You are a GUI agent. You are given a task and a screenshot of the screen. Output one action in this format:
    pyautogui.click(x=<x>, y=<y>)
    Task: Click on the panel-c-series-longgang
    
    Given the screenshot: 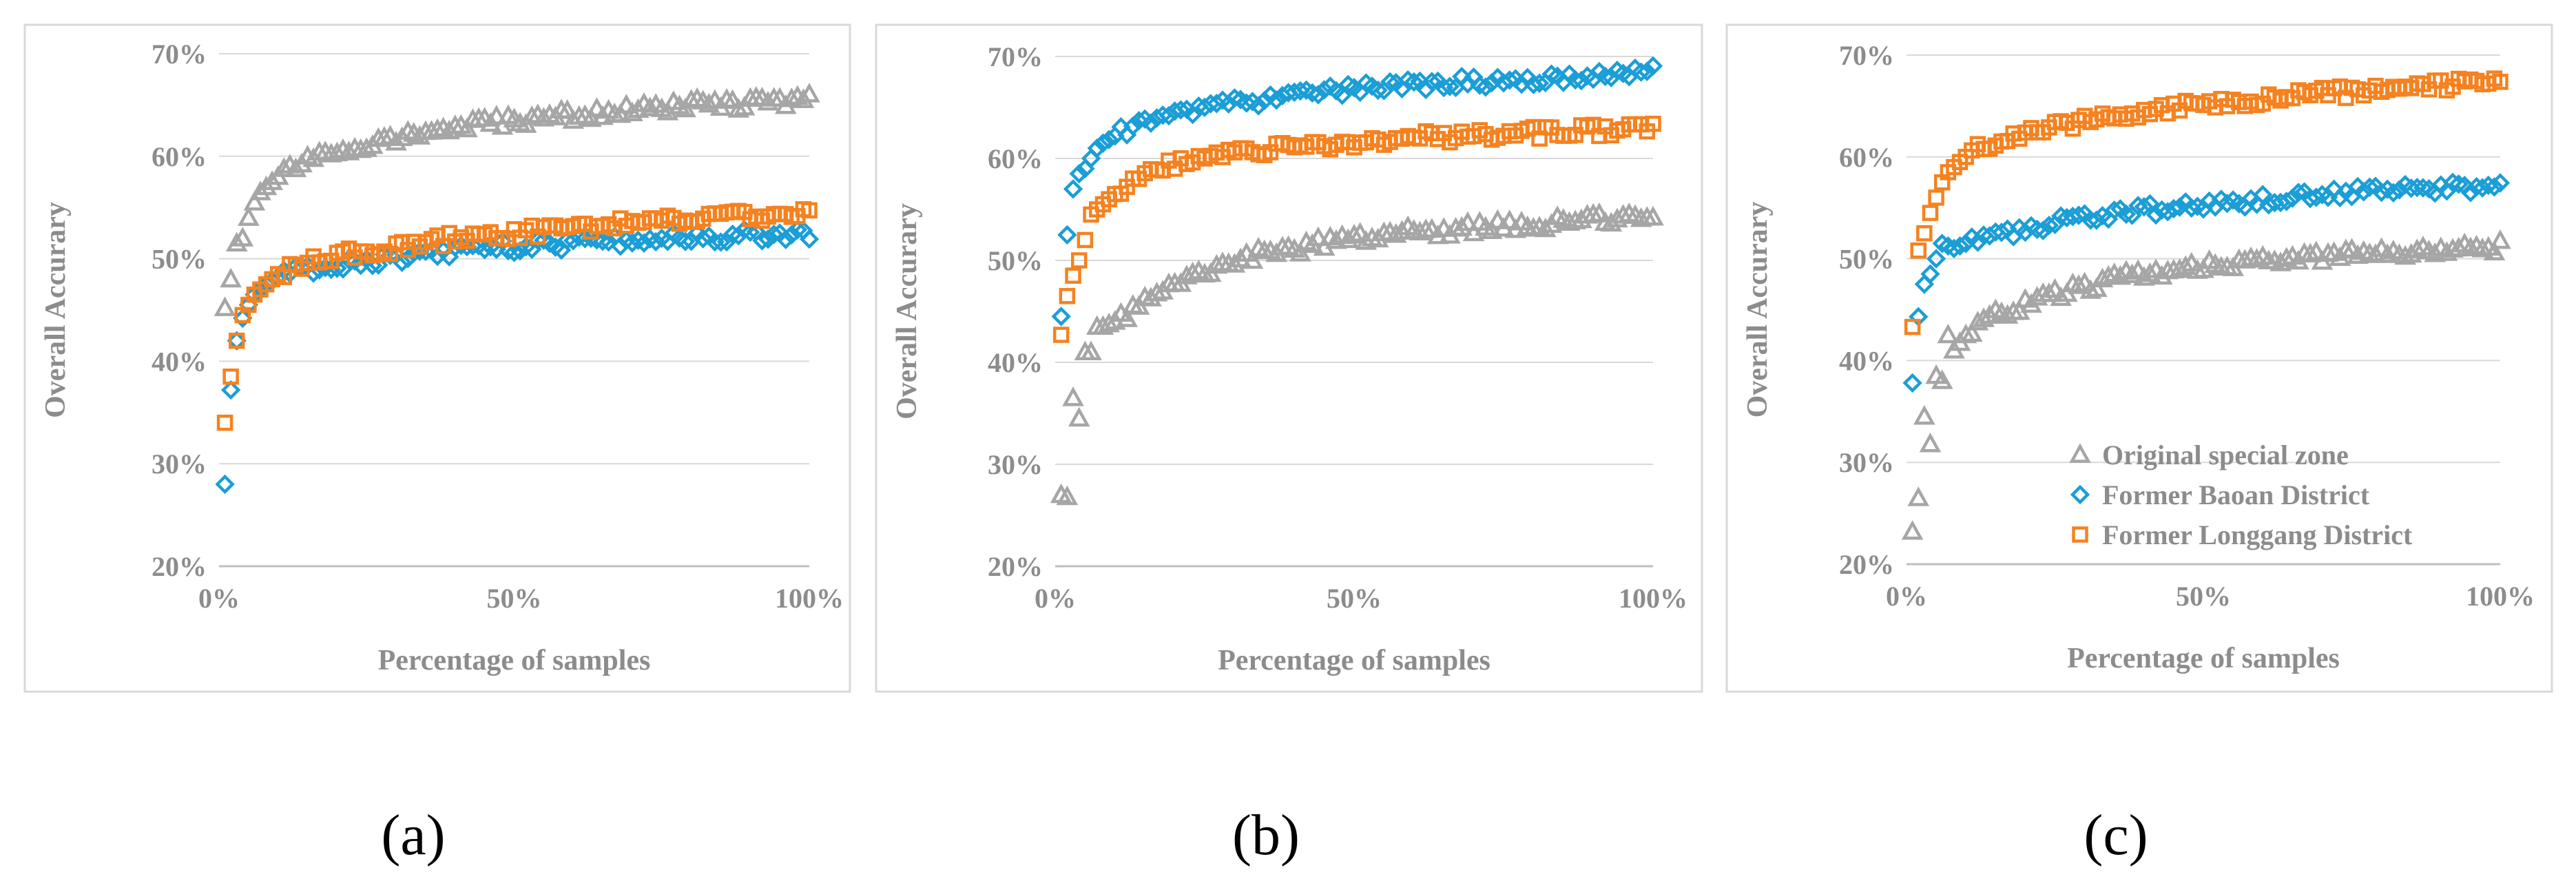 What is the action you would take?
    pyautogui.click(x=2206, y=202)
    